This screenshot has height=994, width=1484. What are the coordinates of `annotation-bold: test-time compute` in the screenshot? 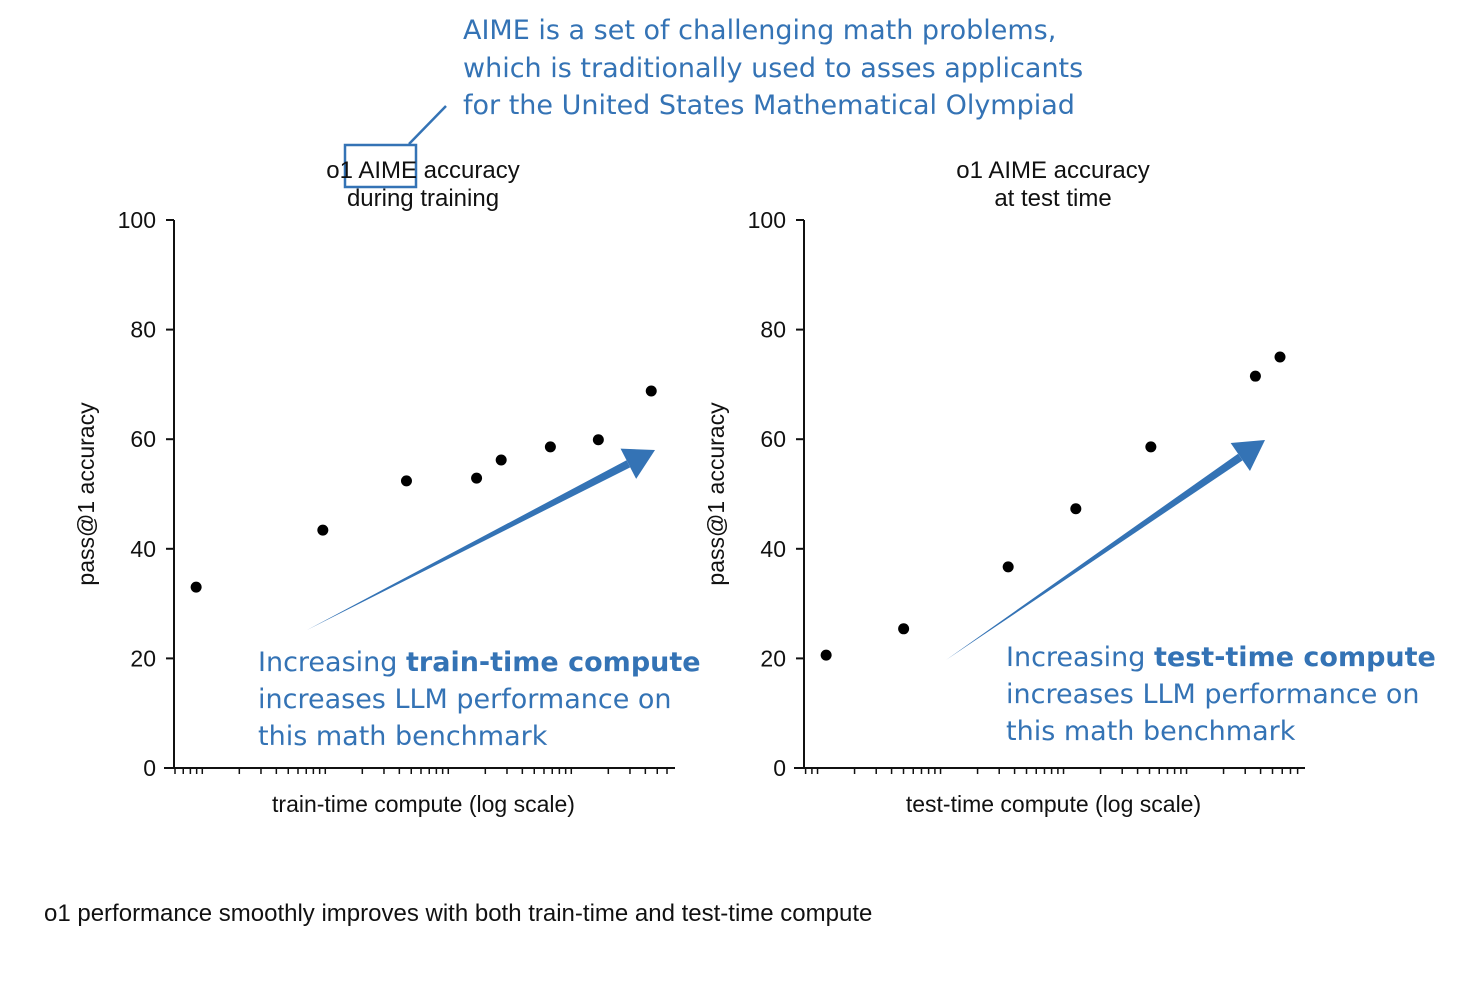 It's located at (1295, 657).